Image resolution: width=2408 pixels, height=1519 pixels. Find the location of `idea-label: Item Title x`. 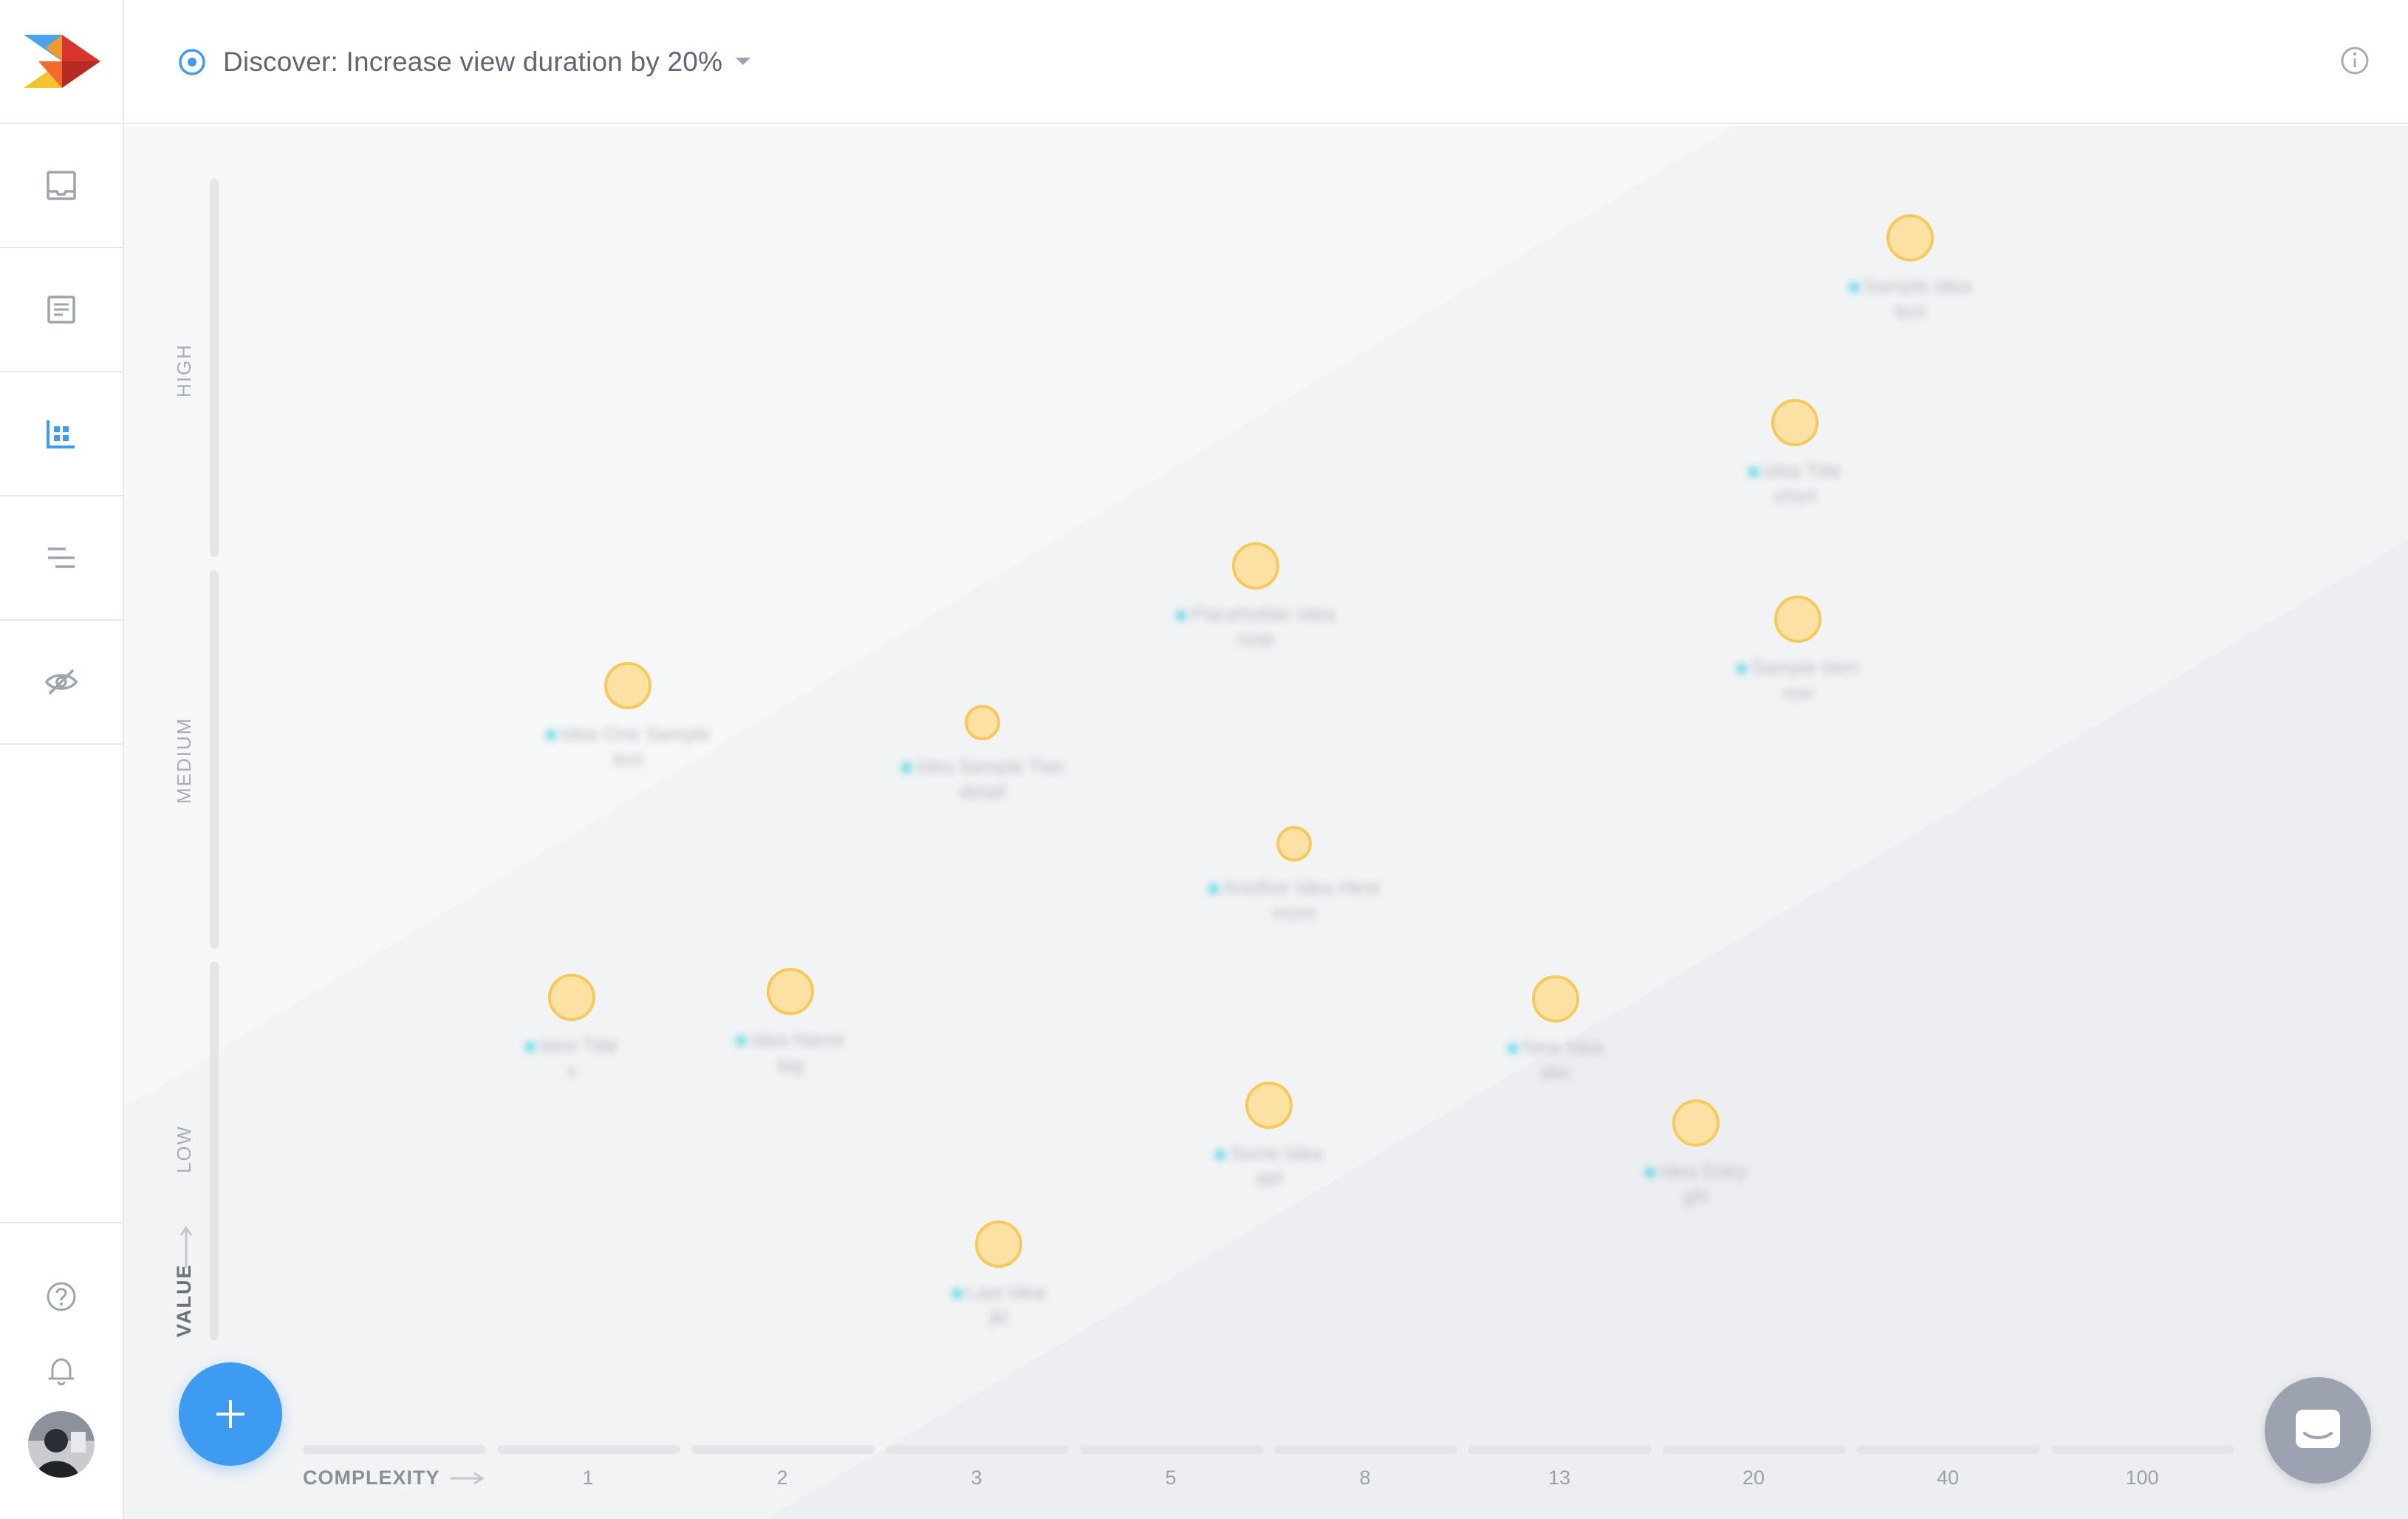

idea-label: Item Title x is located at coordinates (572, 1058).